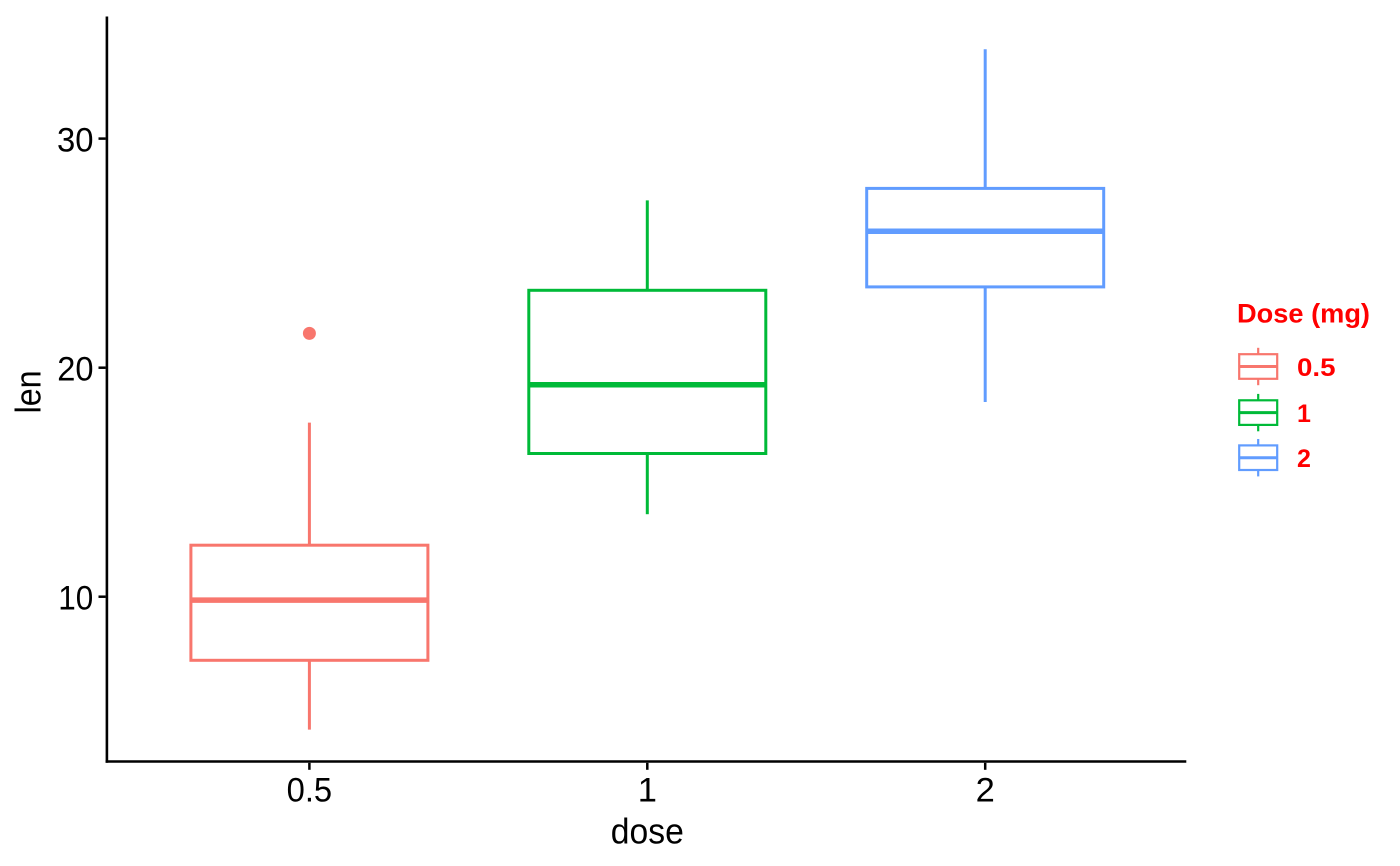 This screenshot has height=866, width=1400. Describe the element at coordinates (647, 830) in the screenshot. I see `svg-text: dose` at that location.